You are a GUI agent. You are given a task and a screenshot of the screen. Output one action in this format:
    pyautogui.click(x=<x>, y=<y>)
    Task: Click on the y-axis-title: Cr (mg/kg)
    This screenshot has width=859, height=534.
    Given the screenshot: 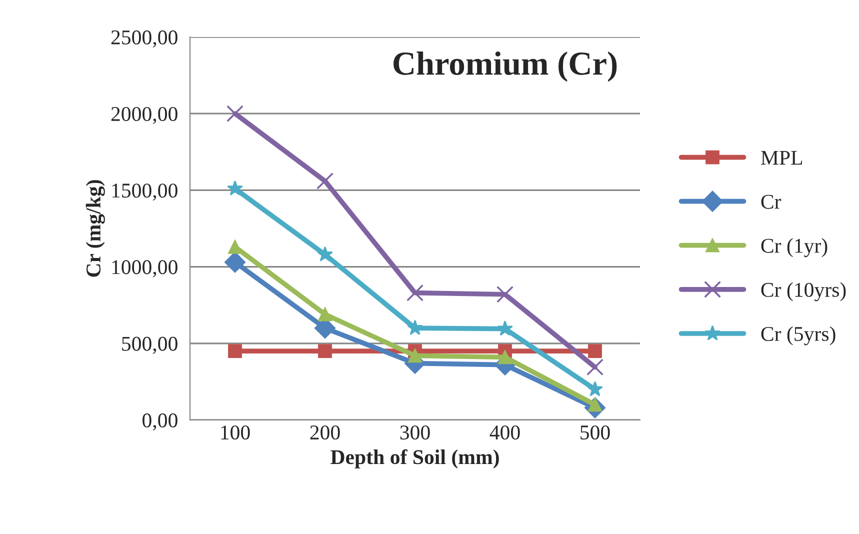 What is the action you would take?
    pyautogui.click(x=95, y=228)
    